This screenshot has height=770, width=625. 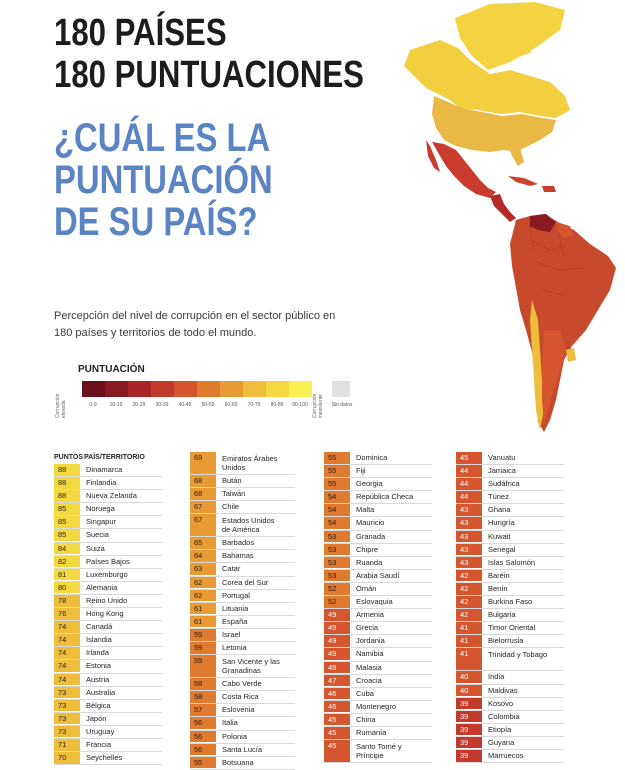 I want to click on score-cell: 52, so click(x=337, y=602).